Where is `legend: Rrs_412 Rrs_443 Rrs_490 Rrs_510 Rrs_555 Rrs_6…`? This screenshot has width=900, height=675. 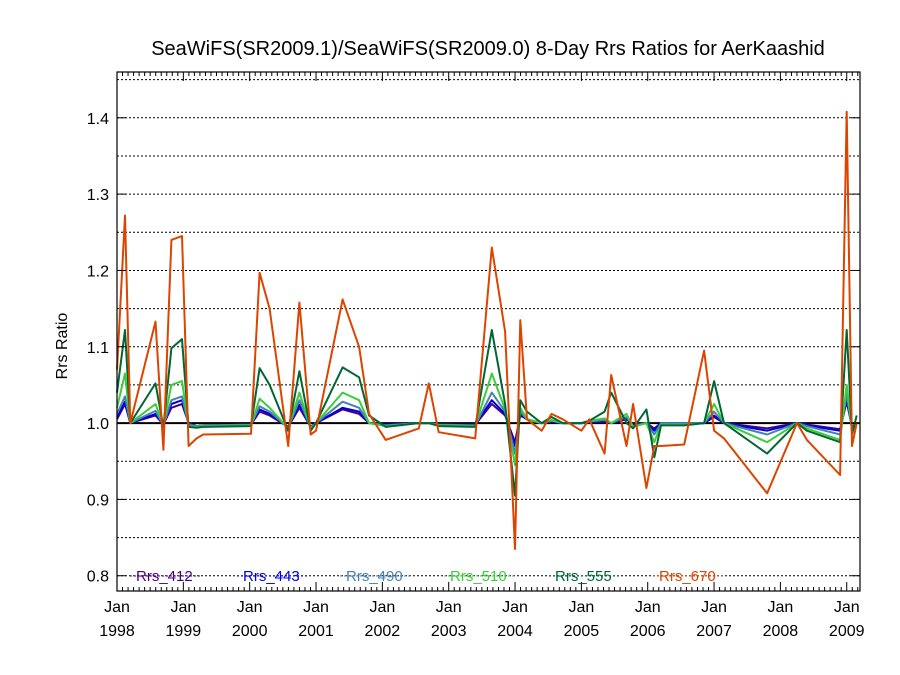 legend: Rrs_412 Rrs_443 Rrs_490 Rrs_510 Rrs_555 Rrs_6… is located at coordinates (427, 576).